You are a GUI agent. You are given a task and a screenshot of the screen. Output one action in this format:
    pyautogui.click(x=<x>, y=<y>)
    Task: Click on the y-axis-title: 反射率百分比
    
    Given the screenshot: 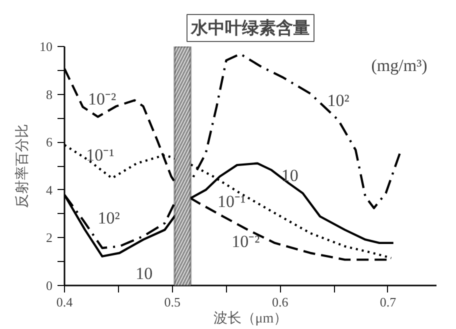 What is the action you would take?
    pyautogui.click(x=22, y=166)
    